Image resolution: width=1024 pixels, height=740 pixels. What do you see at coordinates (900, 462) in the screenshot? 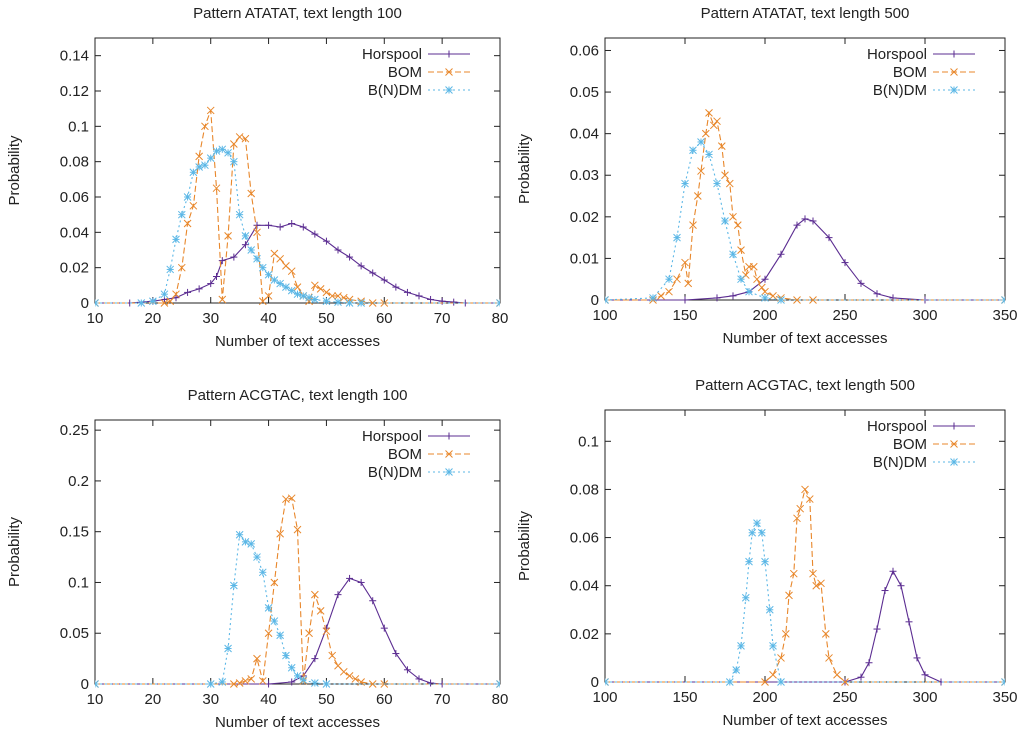
I see `legend-label-bndm: B(N)DM` at bounding box center [900, 462].